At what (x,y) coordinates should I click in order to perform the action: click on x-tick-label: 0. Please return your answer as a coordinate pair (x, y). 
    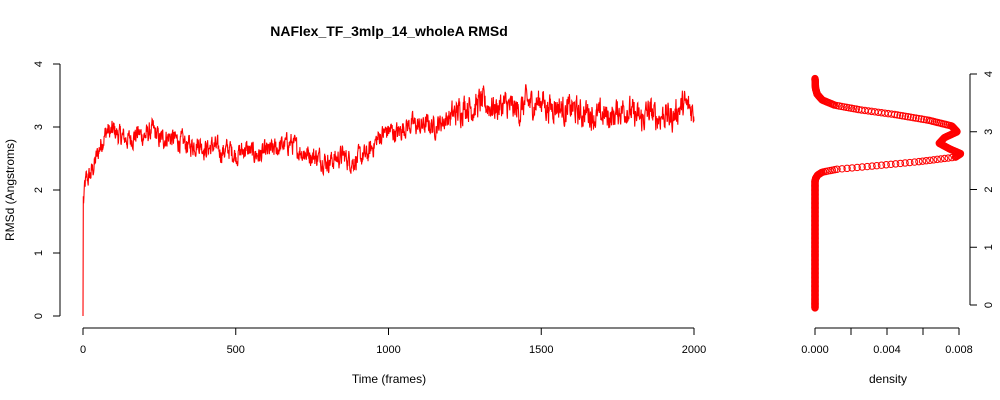
    Looking at the image, I should click on (83, 350).